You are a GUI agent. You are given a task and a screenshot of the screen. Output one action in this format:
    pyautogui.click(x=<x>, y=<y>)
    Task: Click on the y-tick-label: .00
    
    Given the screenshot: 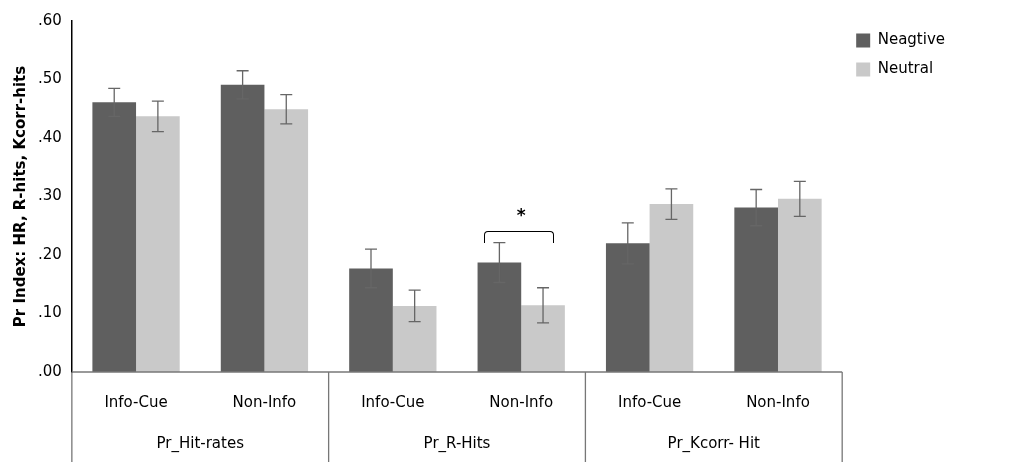 What is the action you would take?
    pyautogui.click(x=50, y=370)
    